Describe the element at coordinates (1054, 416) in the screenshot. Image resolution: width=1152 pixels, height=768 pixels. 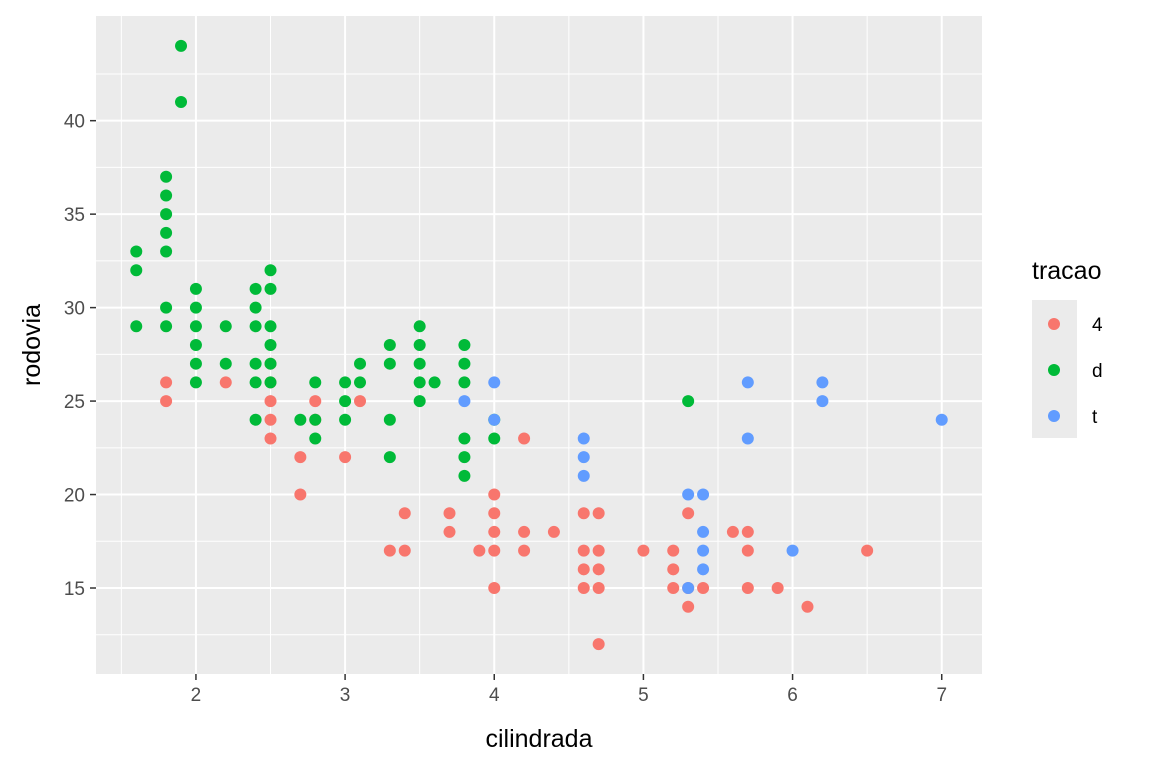
I see `legend-key-t` at that location.